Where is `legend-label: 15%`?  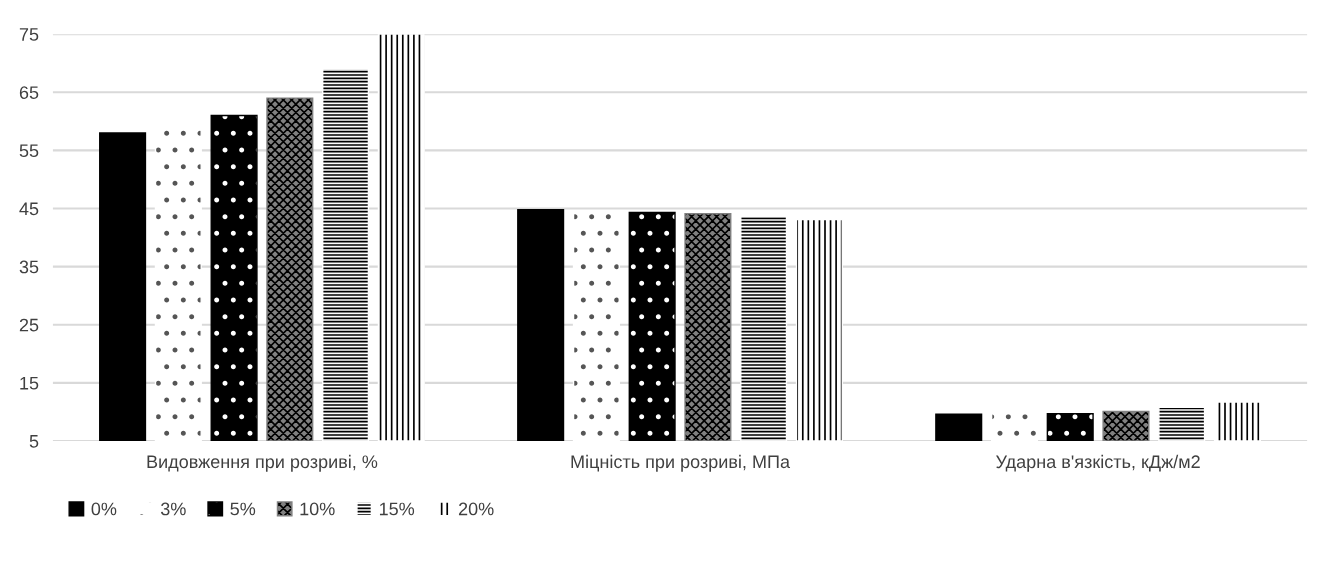
legend-label: 15% is located at coordinates (397, 509).